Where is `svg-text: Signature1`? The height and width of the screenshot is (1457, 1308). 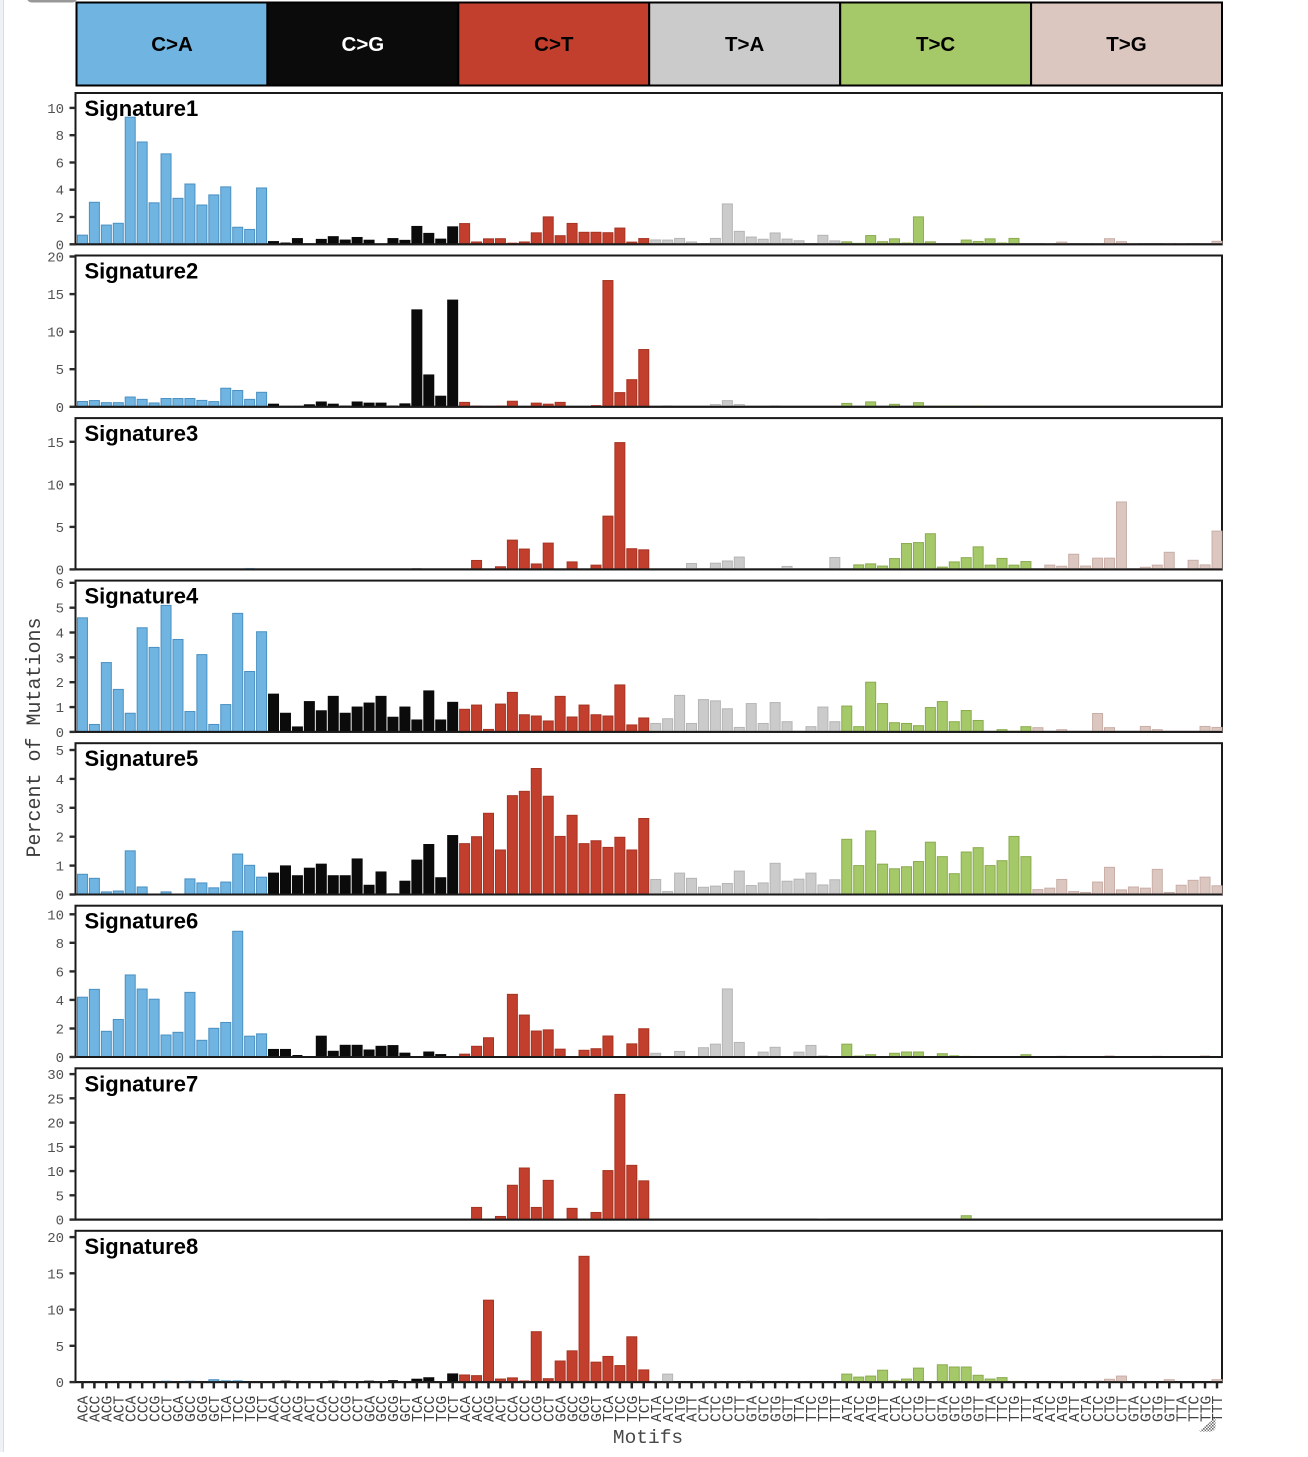
svg-text: Signature1 is located at coordinates (142, 108).